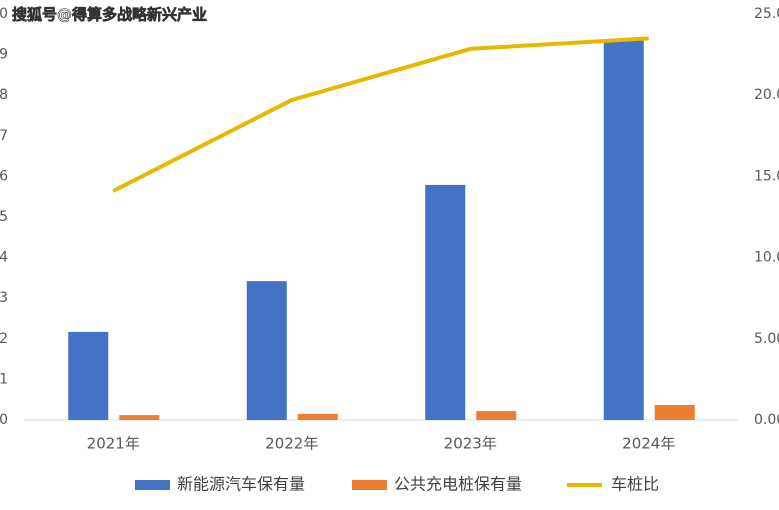  I want to click on y2-tick-label: 15.0, so click(766, 176).